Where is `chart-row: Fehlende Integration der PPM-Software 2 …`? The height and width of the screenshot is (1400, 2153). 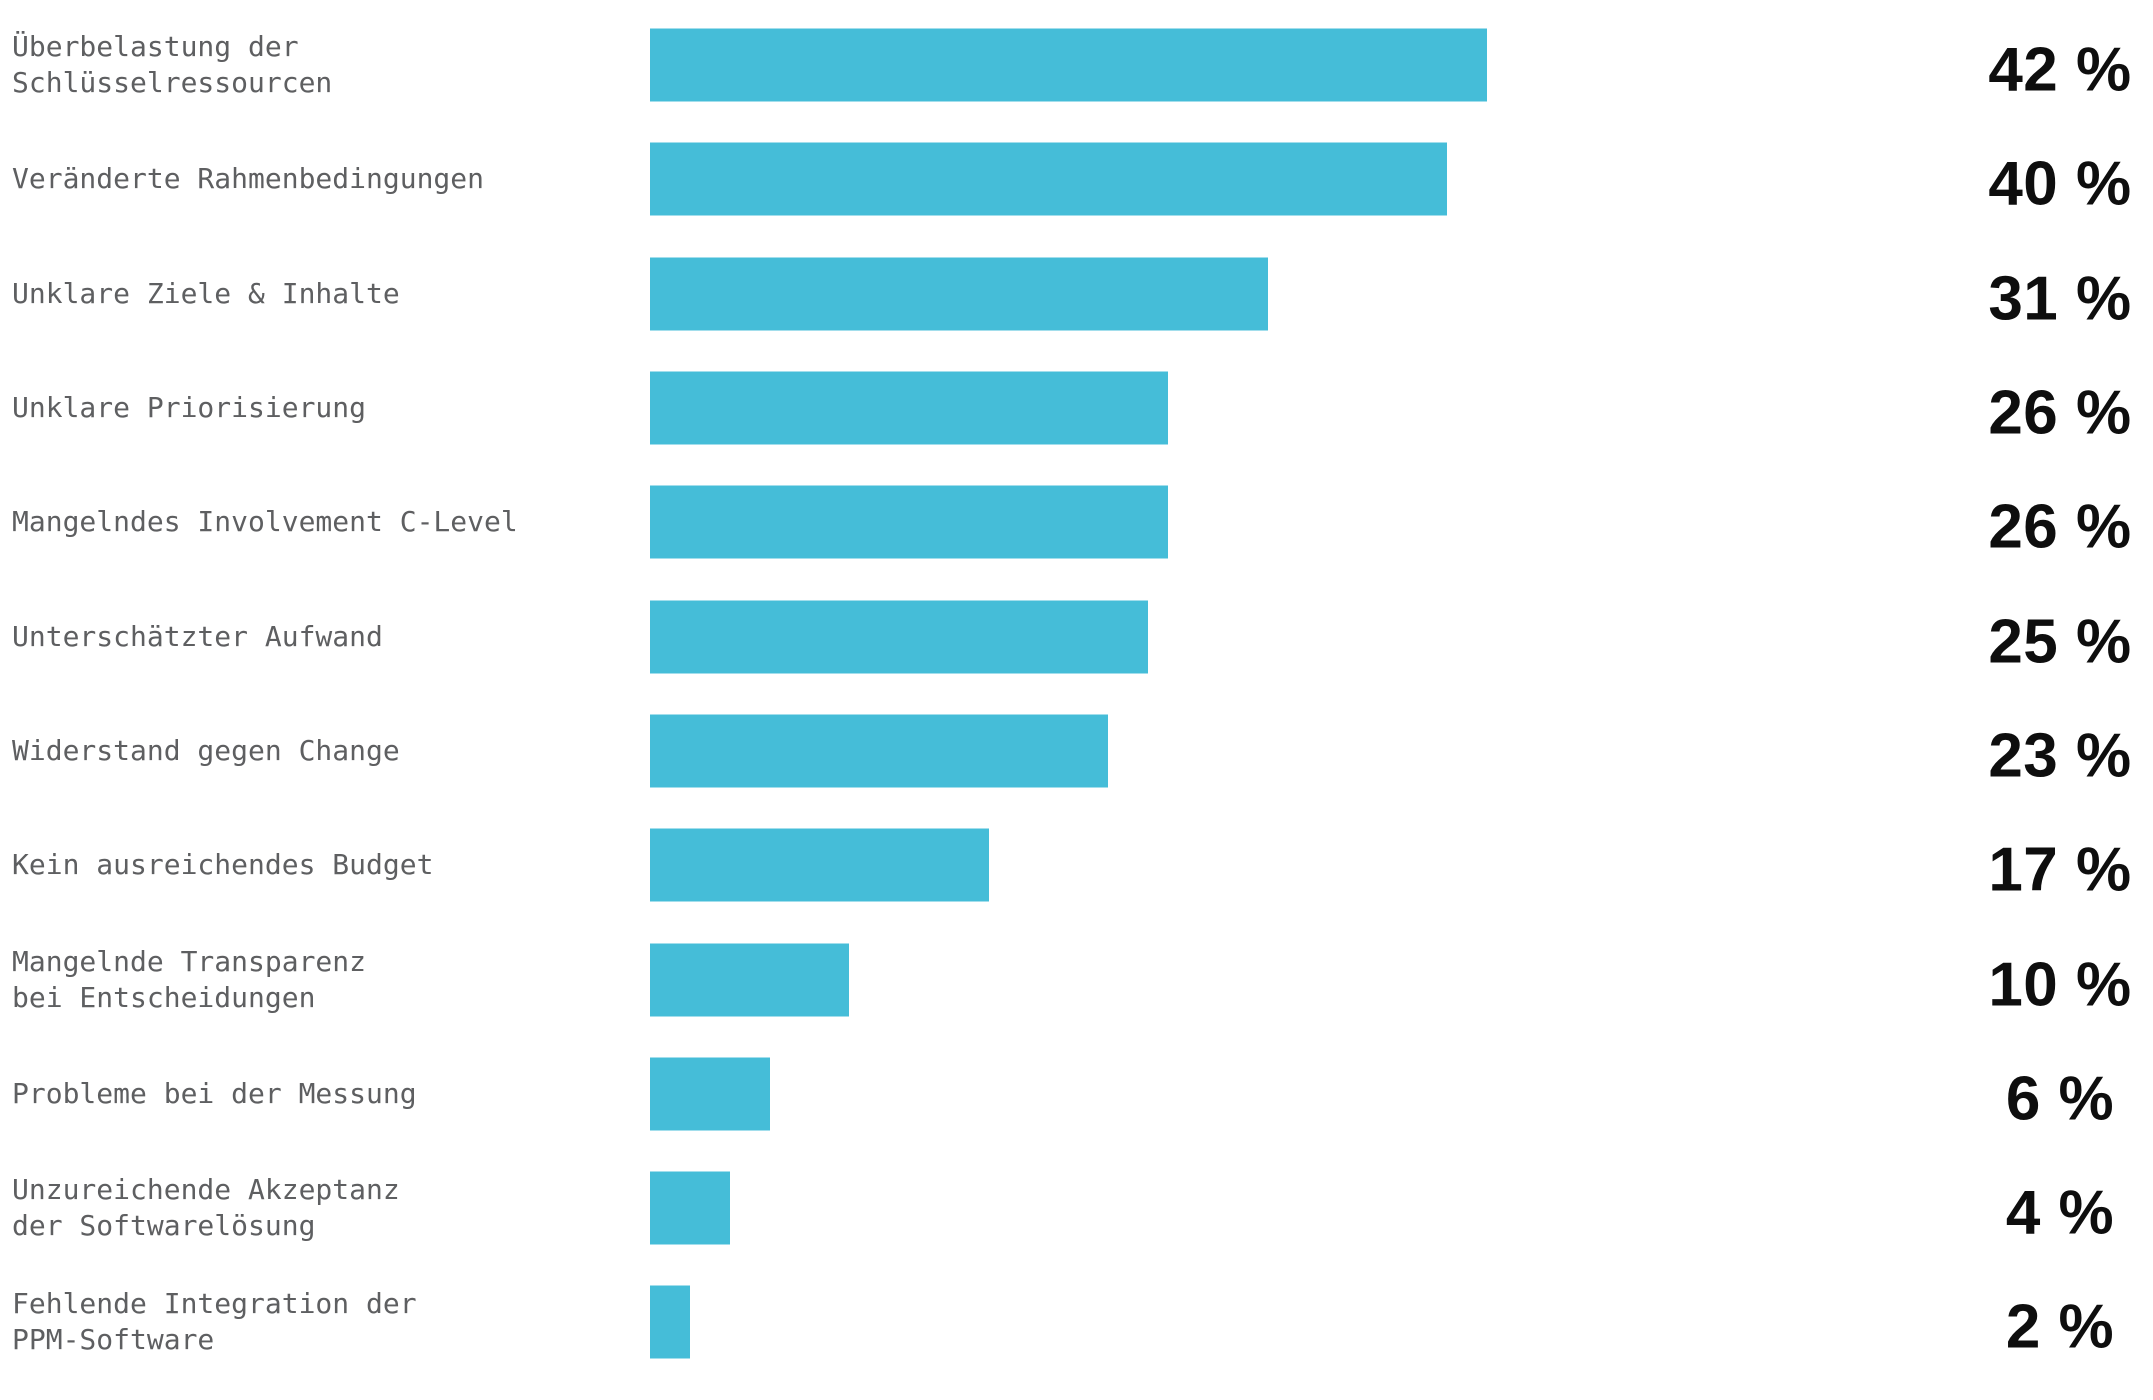 chart-row: Fehlende Integration der PPM-Software 2 … is located at coordinates (1076, 1322).